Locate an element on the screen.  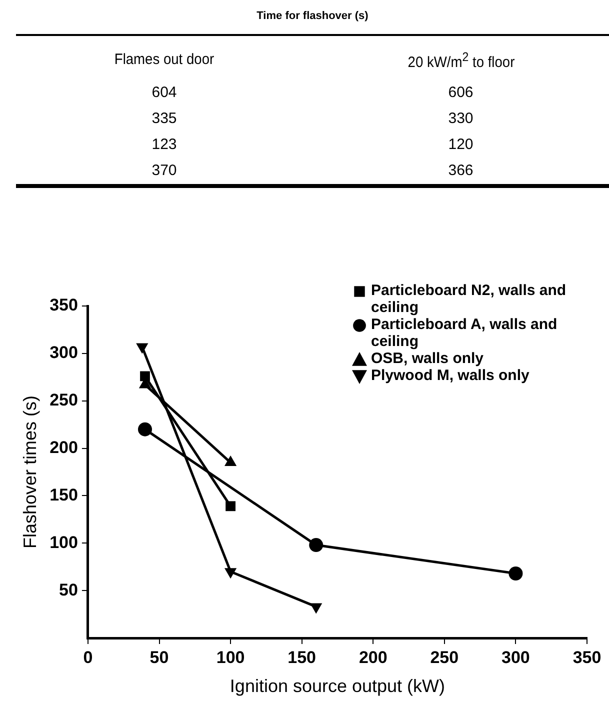
y-tick-label: 50 is located at coordinates (68, 590).